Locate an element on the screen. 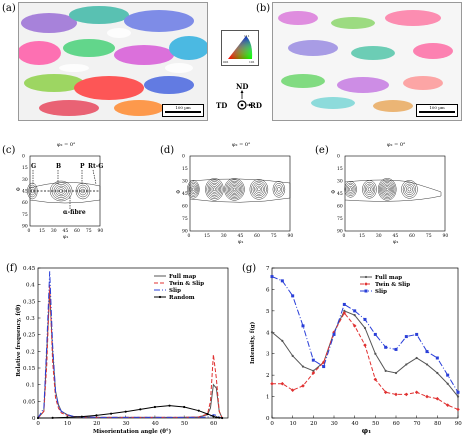 The height and width of the screenshot is (444, 468). odf-d-phi2: φ₂ = 0° is located at coordinates (241, 145).